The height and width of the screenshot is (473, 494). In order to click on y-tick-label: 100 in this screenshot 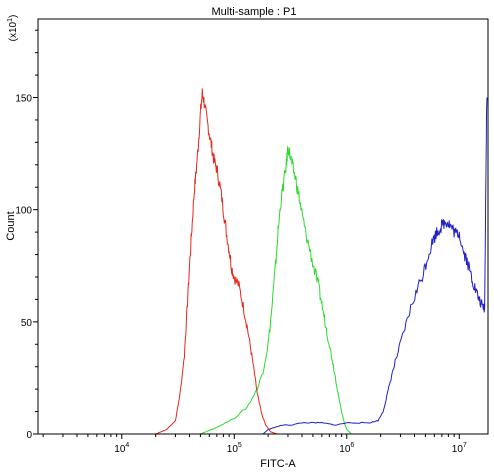, I will do `click(23, 211)`.